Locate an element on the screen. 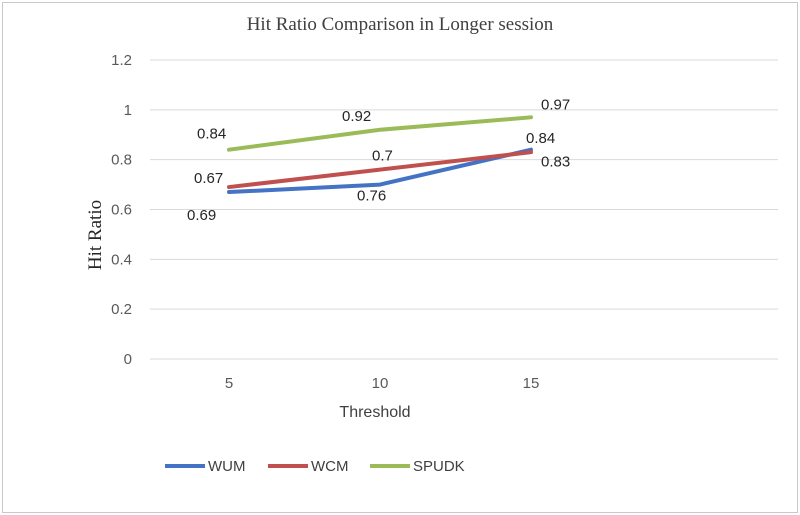 This screenshot has width=800, height=515. y-axis-title: Hit Ratio is located at coordinates (95, 235).